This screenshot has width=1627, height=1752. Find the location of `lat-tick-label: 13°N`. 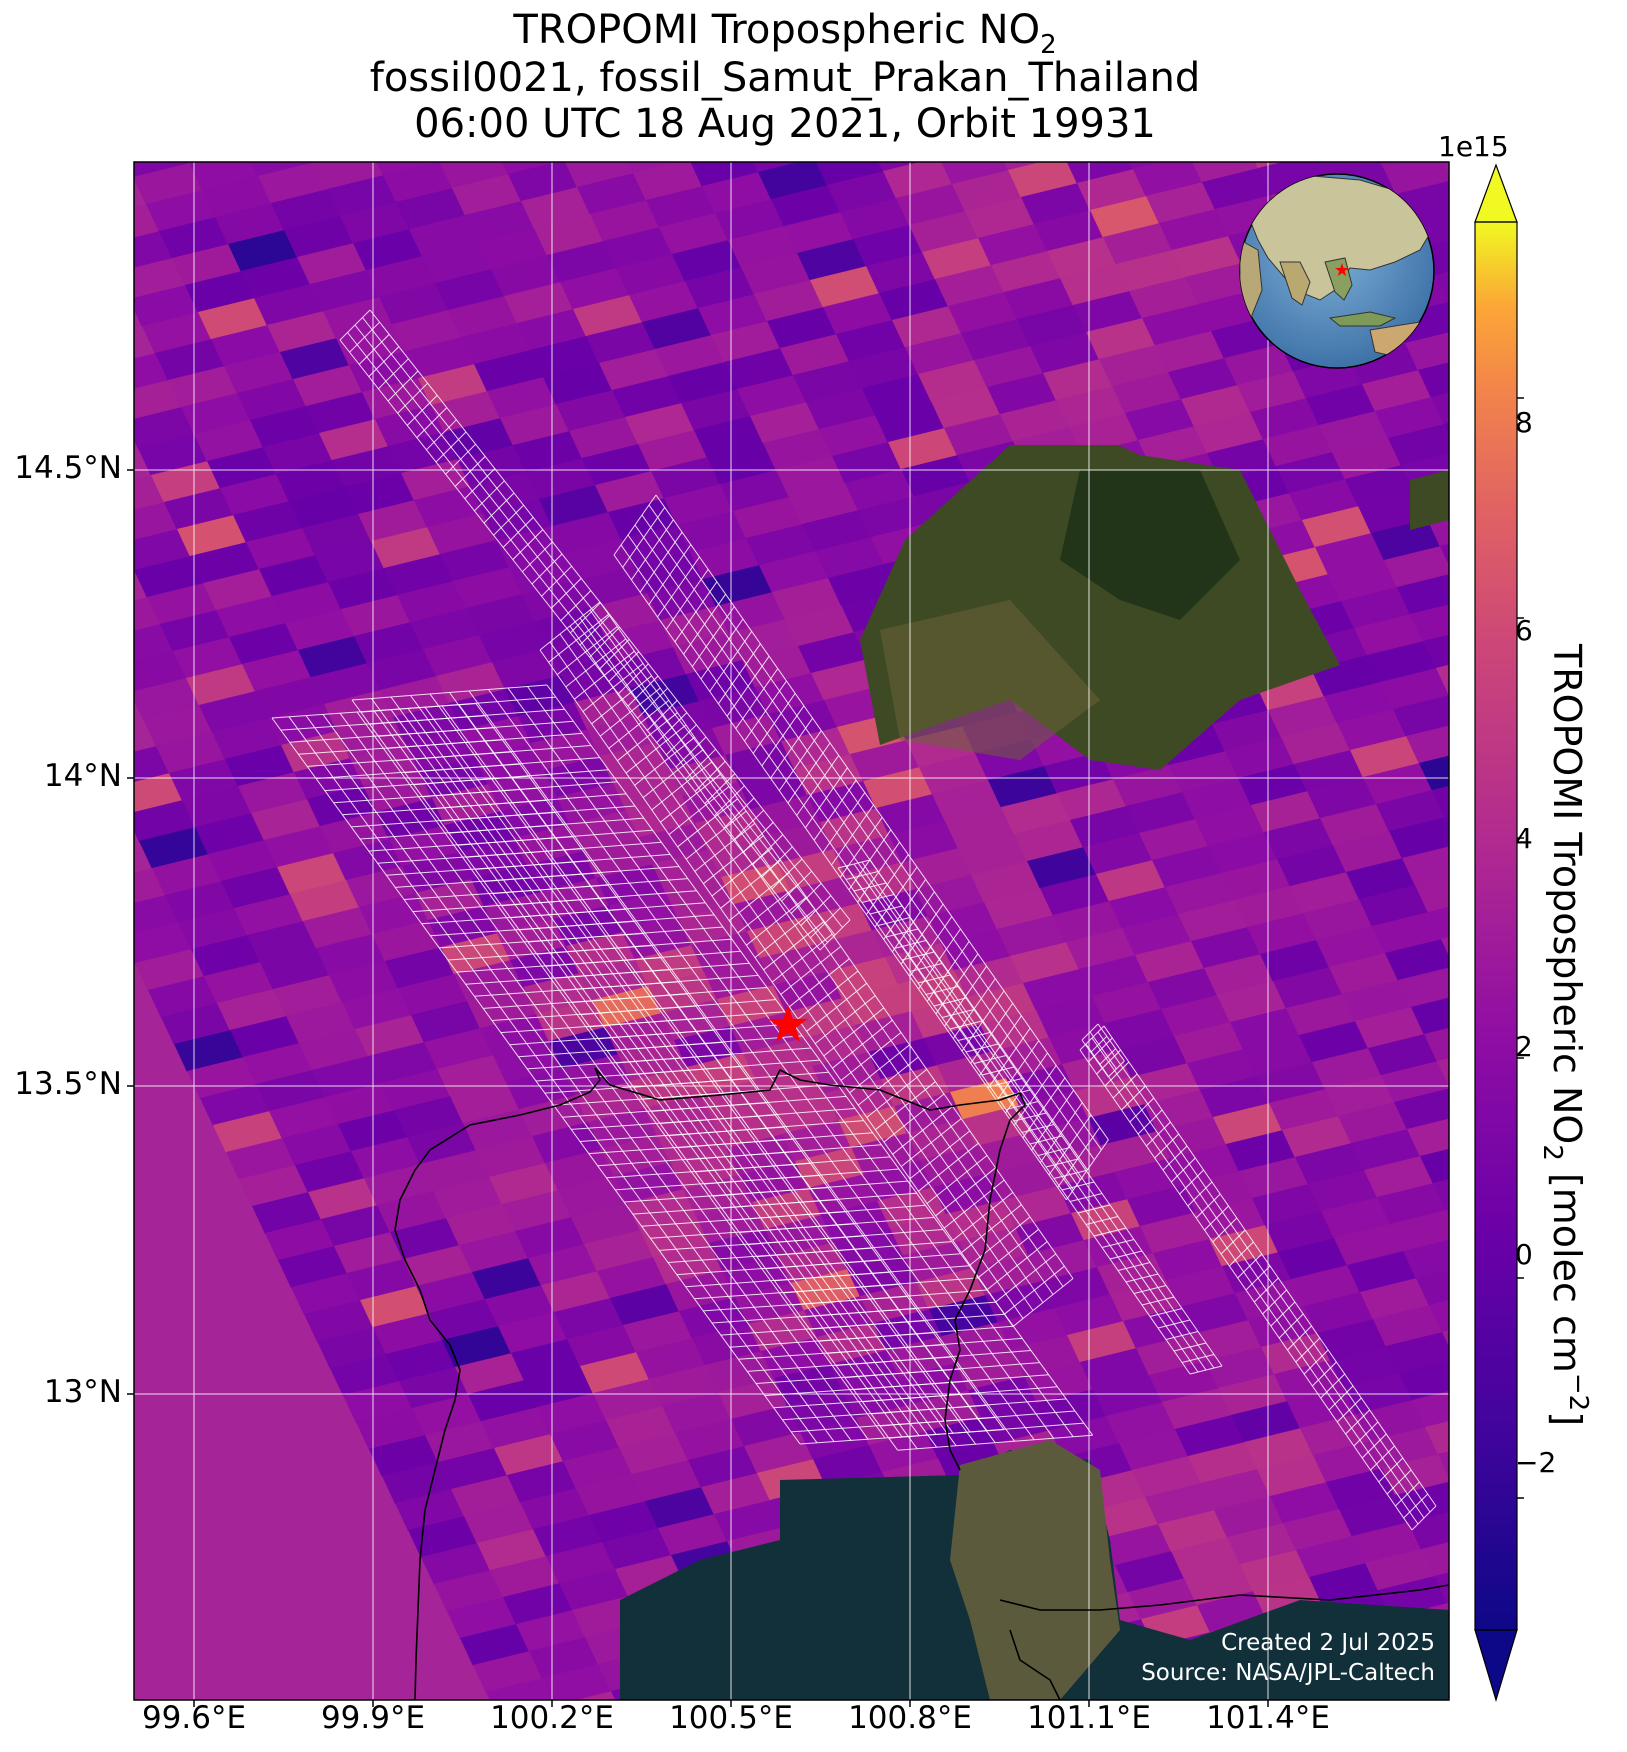

lat-tick-label: 13°N is located at coordinates (82, 1392).